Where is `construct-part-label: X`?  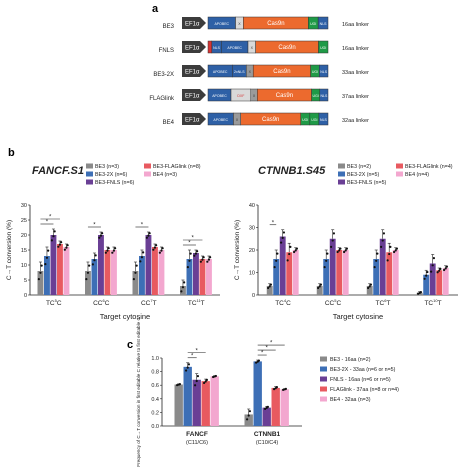
construct-part-label: X is located at coordinates (252, 48).